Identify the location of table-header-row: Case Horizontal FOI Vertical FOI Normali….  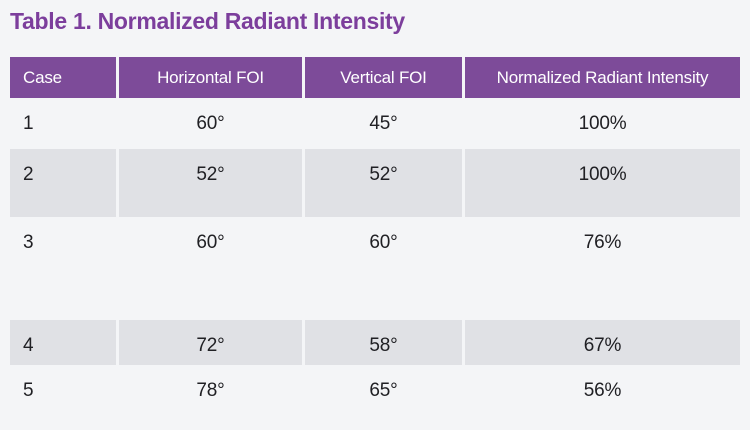
(375, 77).